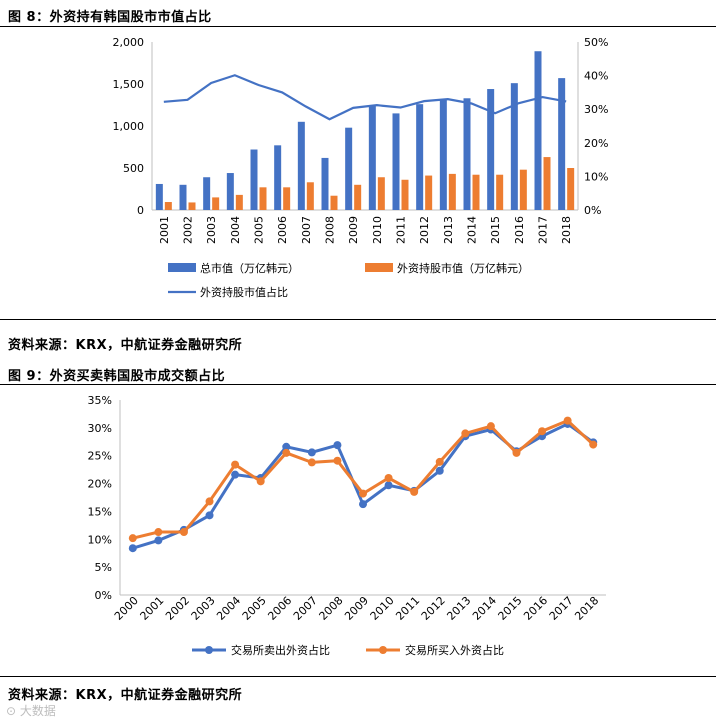 The image size is (726, 722). I want to click on point-buy-2012, so click(439, 461).